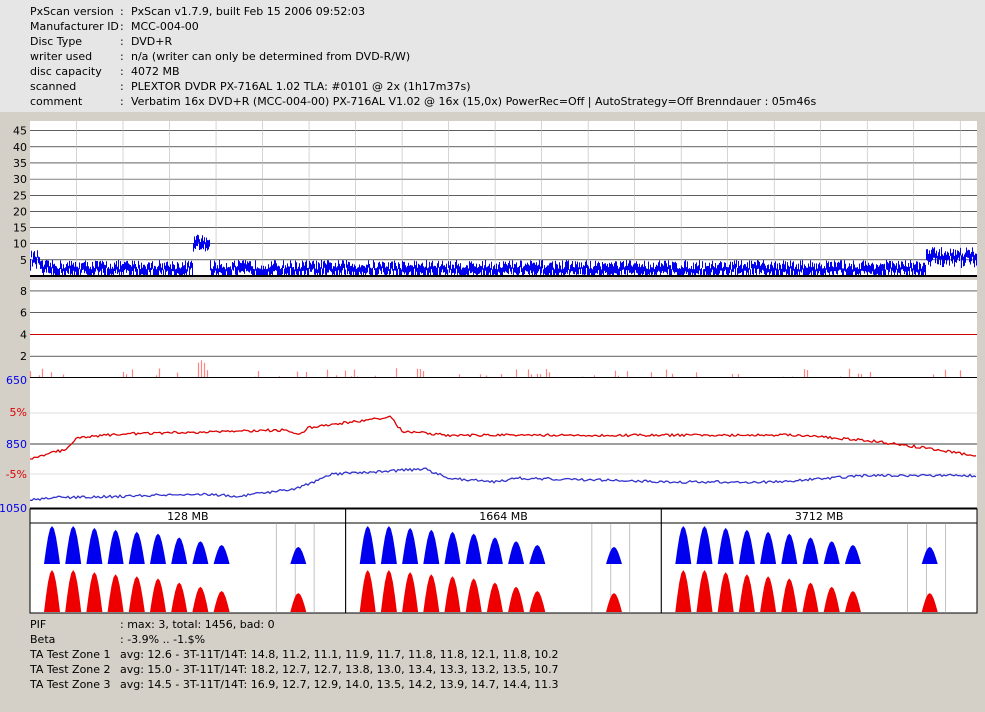 This screenshot has height=712, width=985. What do you see at coordinates (70, 684) in the screenshot?
I see `summary-label: TA Test Zone 3` at bounding box center [70, 684].